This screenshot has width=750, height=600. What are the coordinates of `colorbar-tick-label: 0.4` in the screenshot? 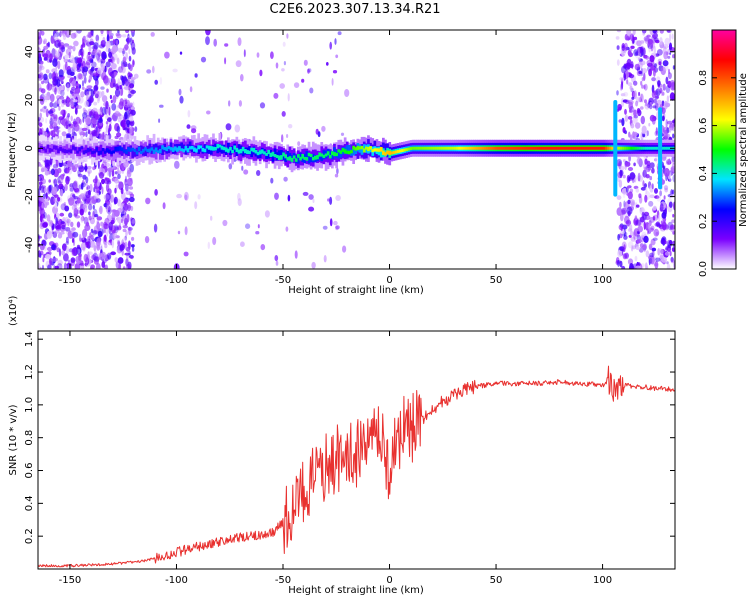 It's located at (703, 173).